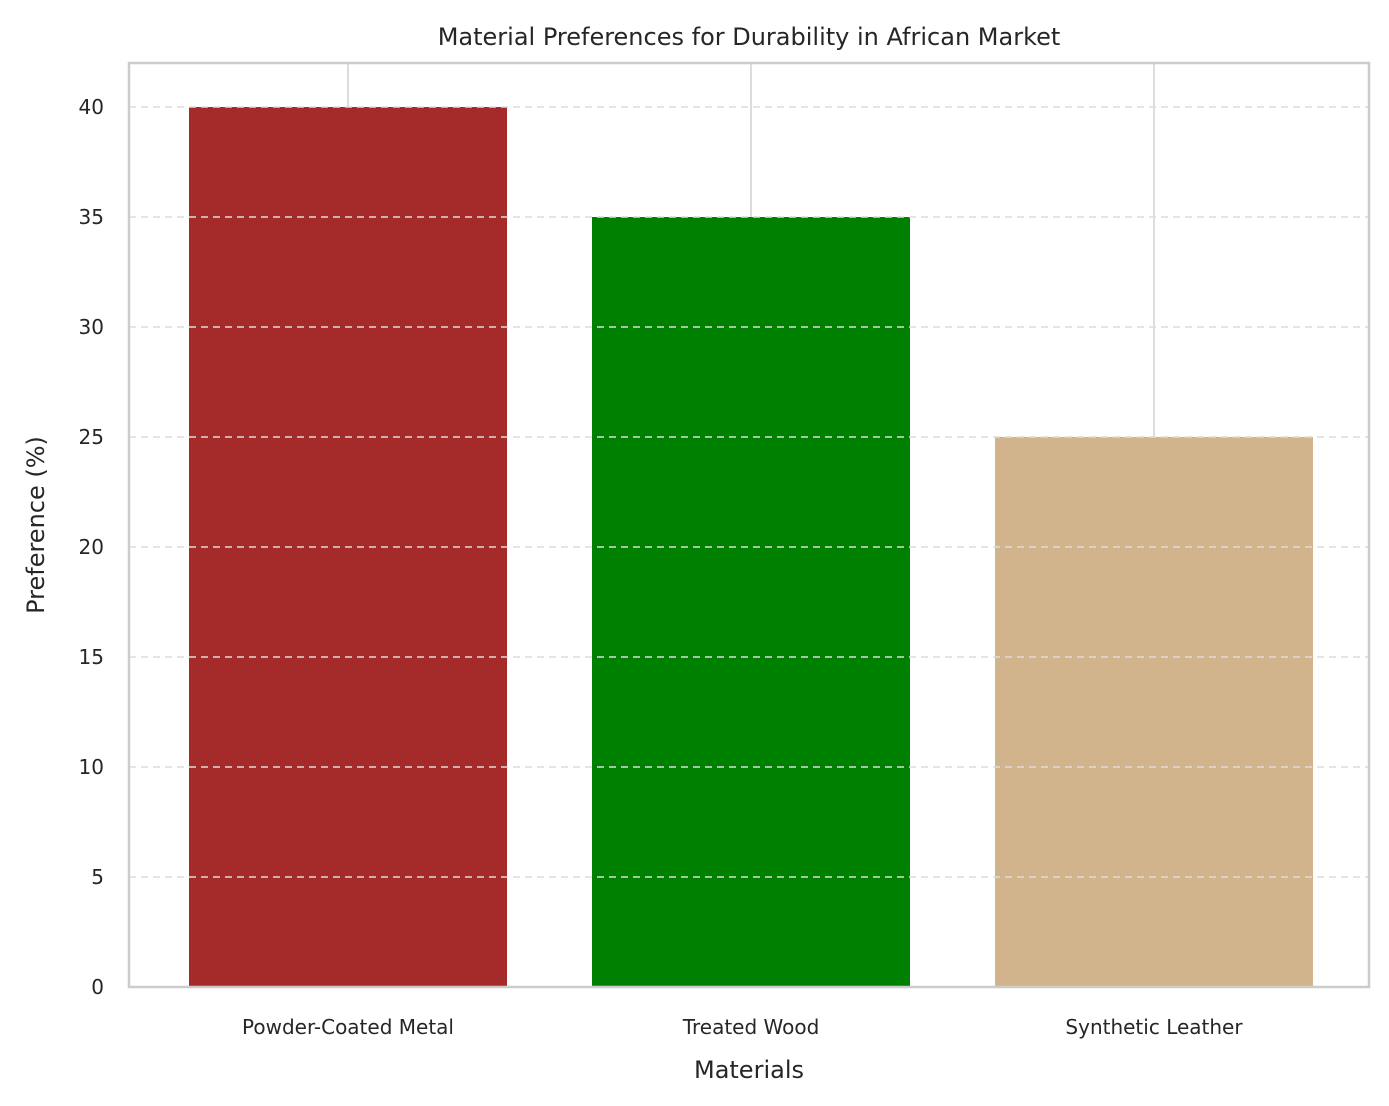 Image resolution: width=1389 pixels, height=1106 pixels. I want to click on y-tick-label: 20, so click(91, 547).